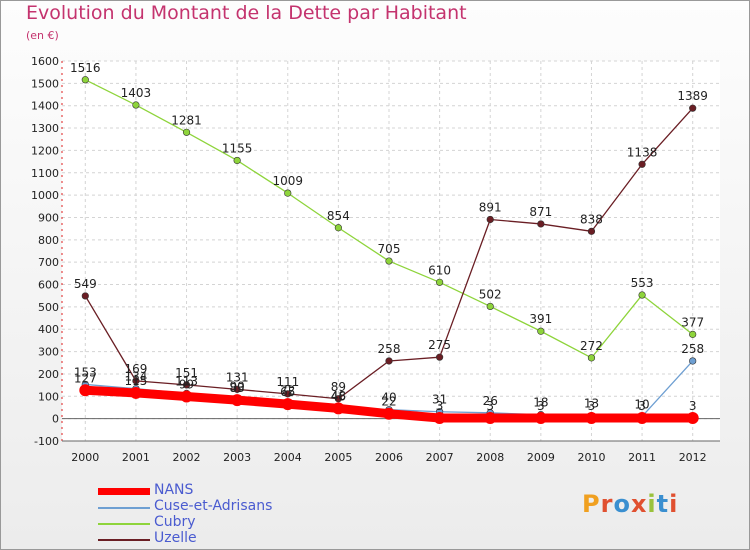 This screenshot has height=550, width=750. What do you see at coordinates (642, 283) in the screenshot?
I see `data-label: 553` at bounding box center [642, 283].